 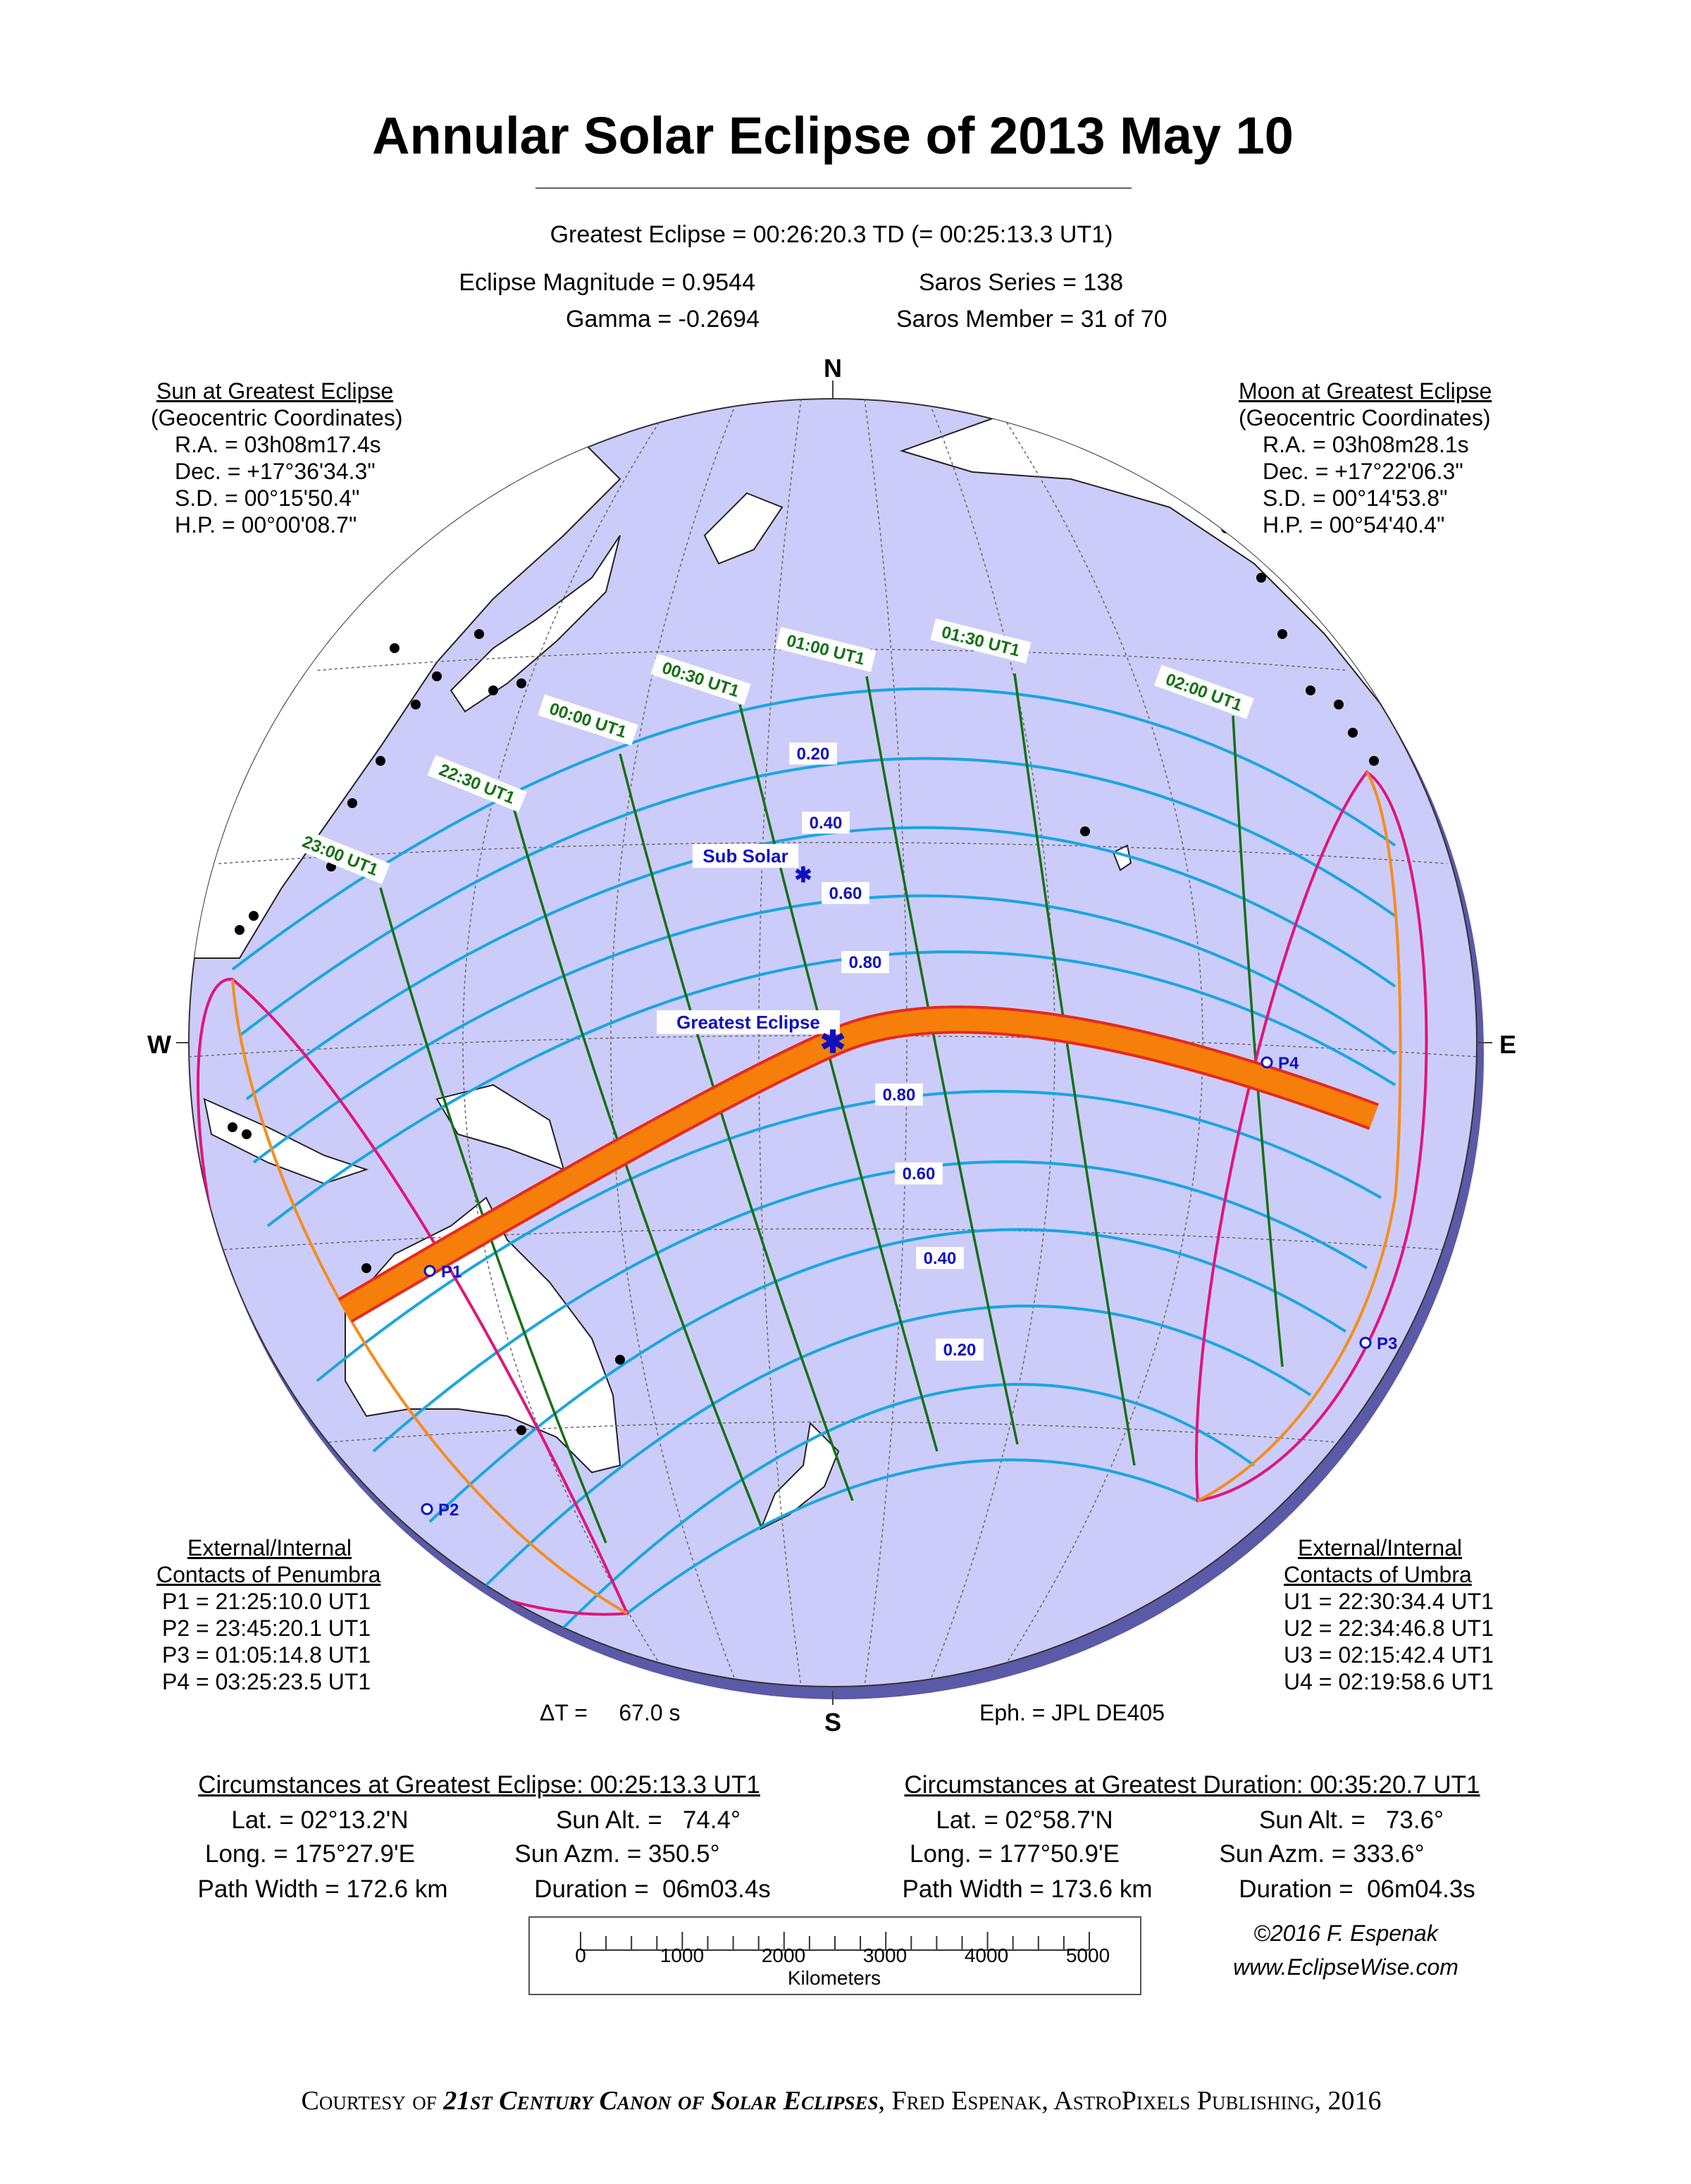 What do you see at coordinates (1366, 444) in the screenshot?
I see `moon-ra: R.A. = 03h08m28.1s` at bounding box center [1366, 444].